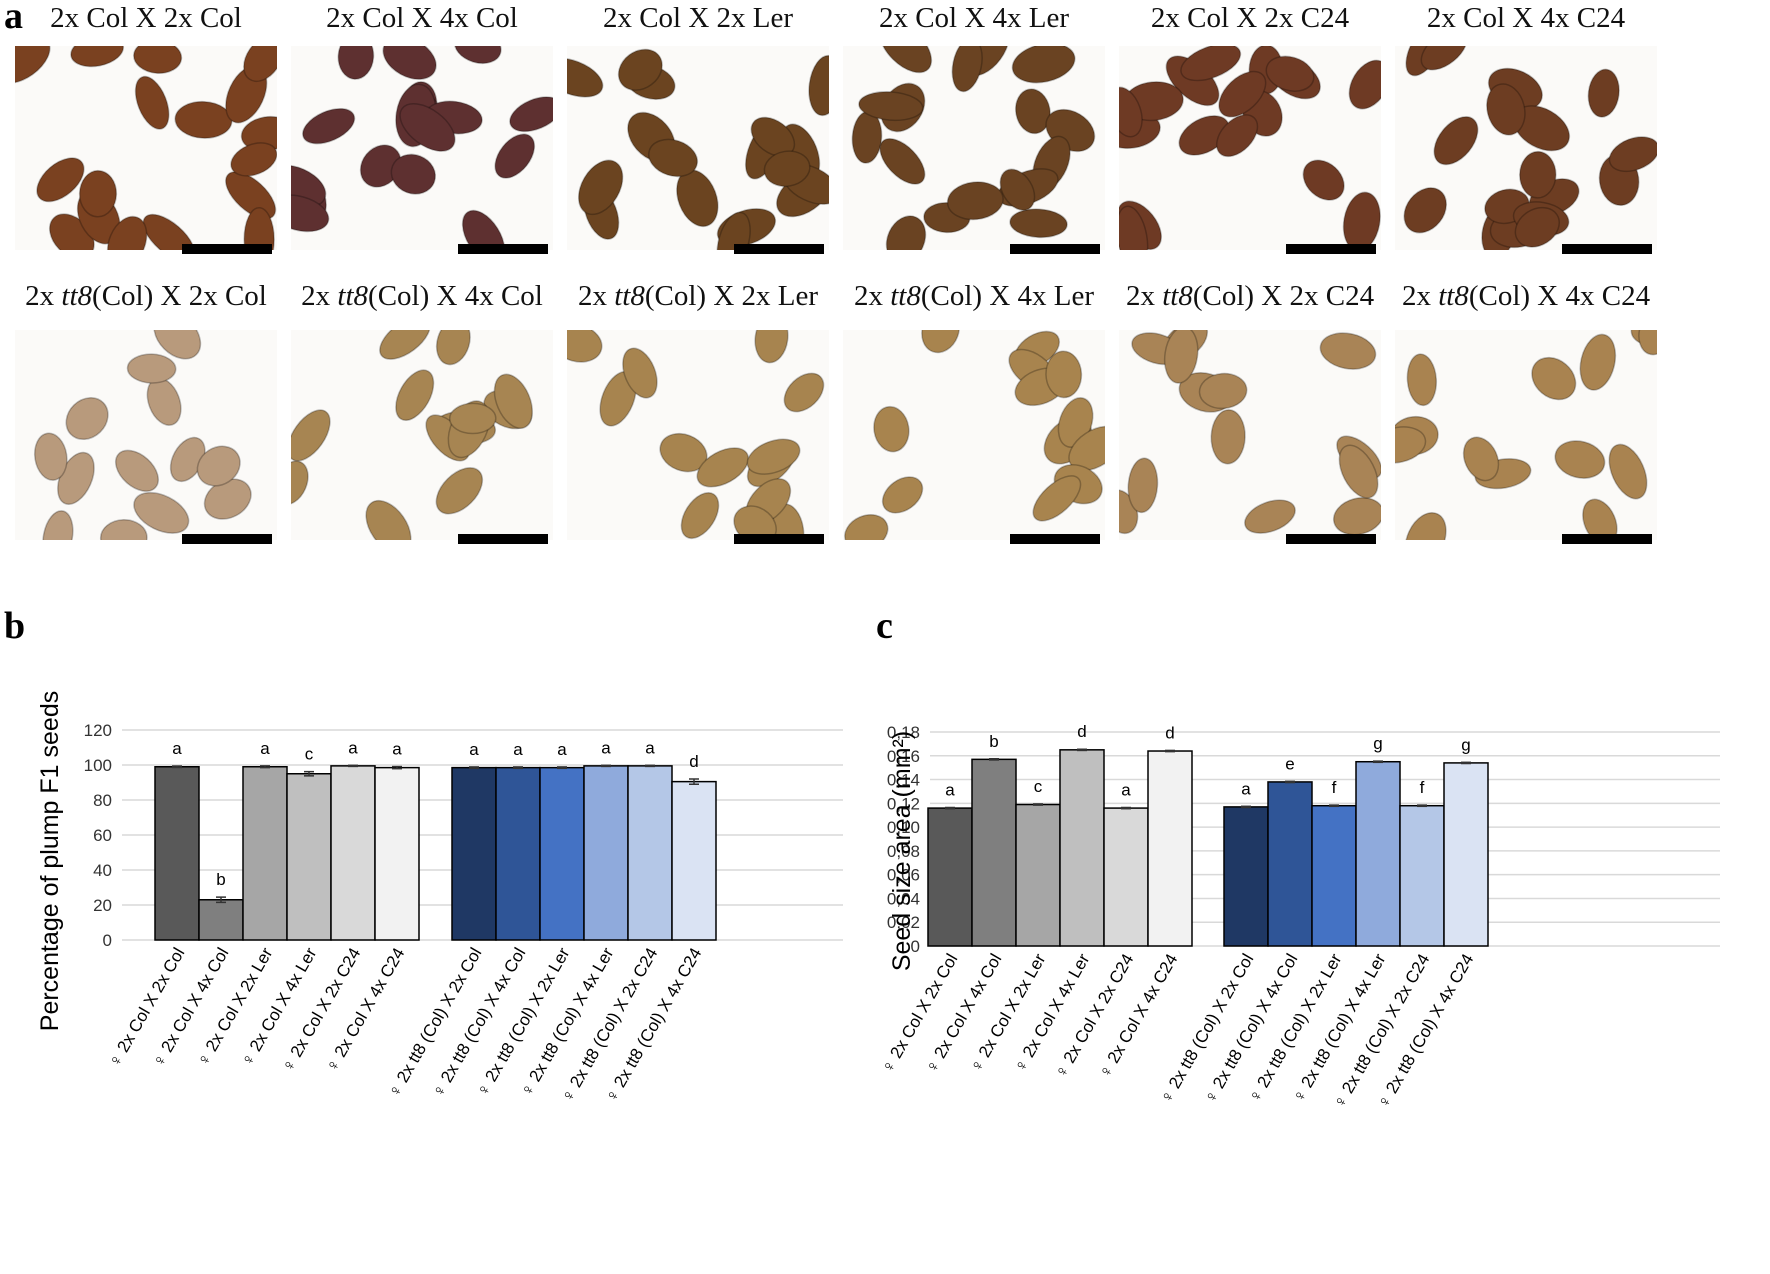 This screenshot has height=1274, width=1770. Describe the element at coordinates (1138, 1016) in the screenshot. I see `x-category-label: ♀ 2x Col X 4x C24` at that location.